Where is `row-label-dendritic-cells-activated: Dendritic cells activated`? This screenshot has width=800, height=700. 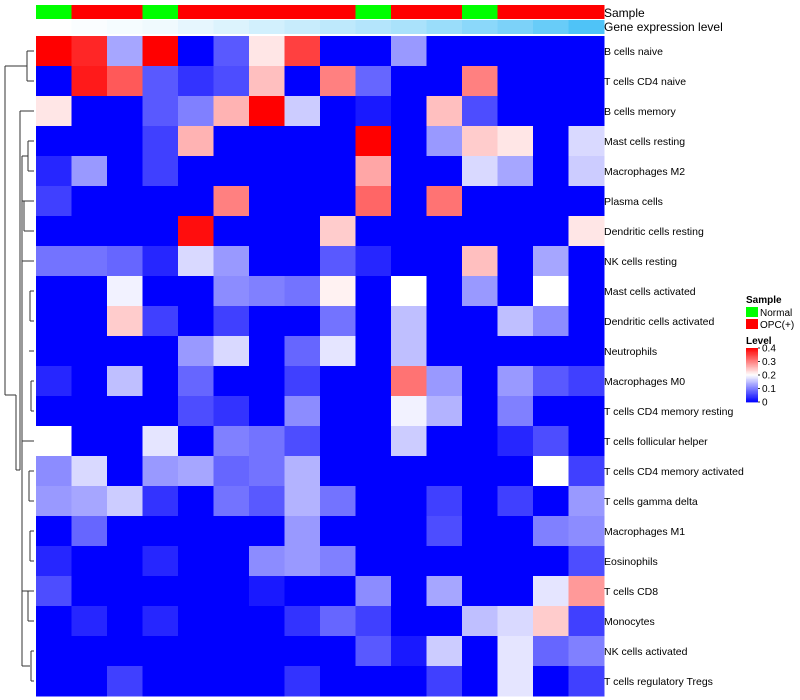 row-label-dendritic-cells-activated: Dendritic cells activated is located at coordinates (659, 322).